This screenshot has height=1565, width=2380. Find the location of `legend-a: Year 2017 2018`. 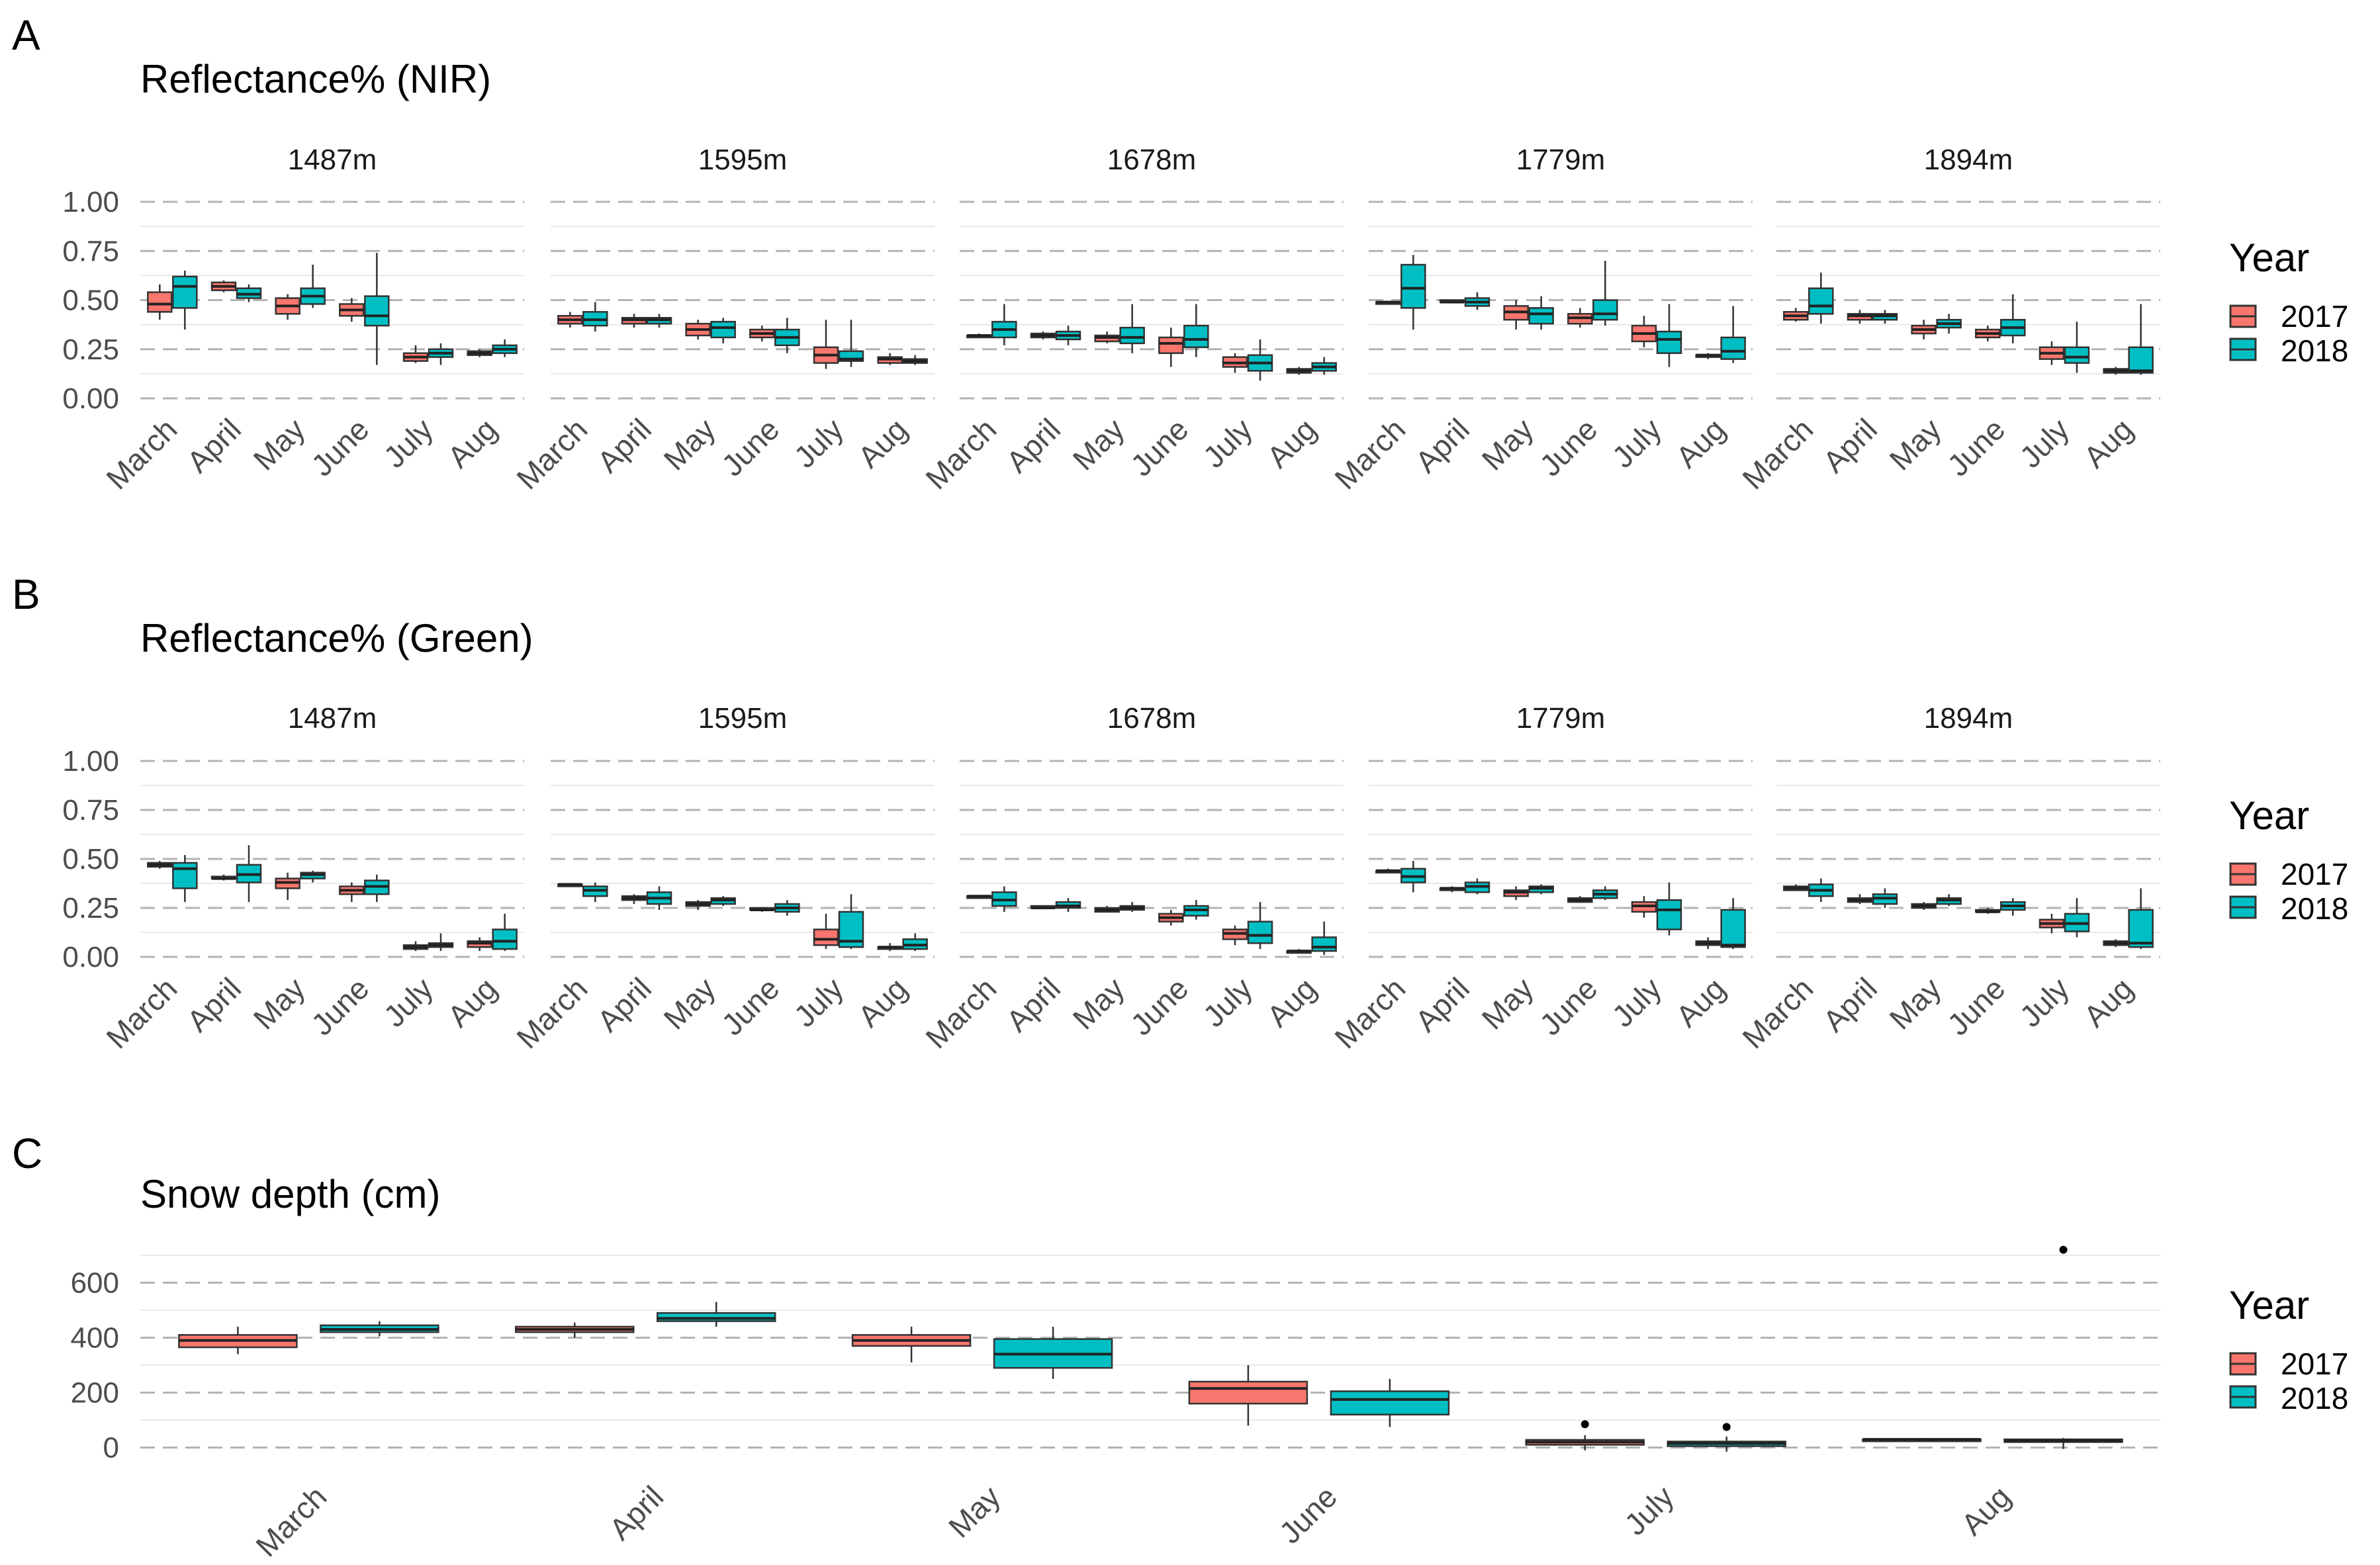

legend-a: Year 2017 2018 is located at coordinates (2288, 302).